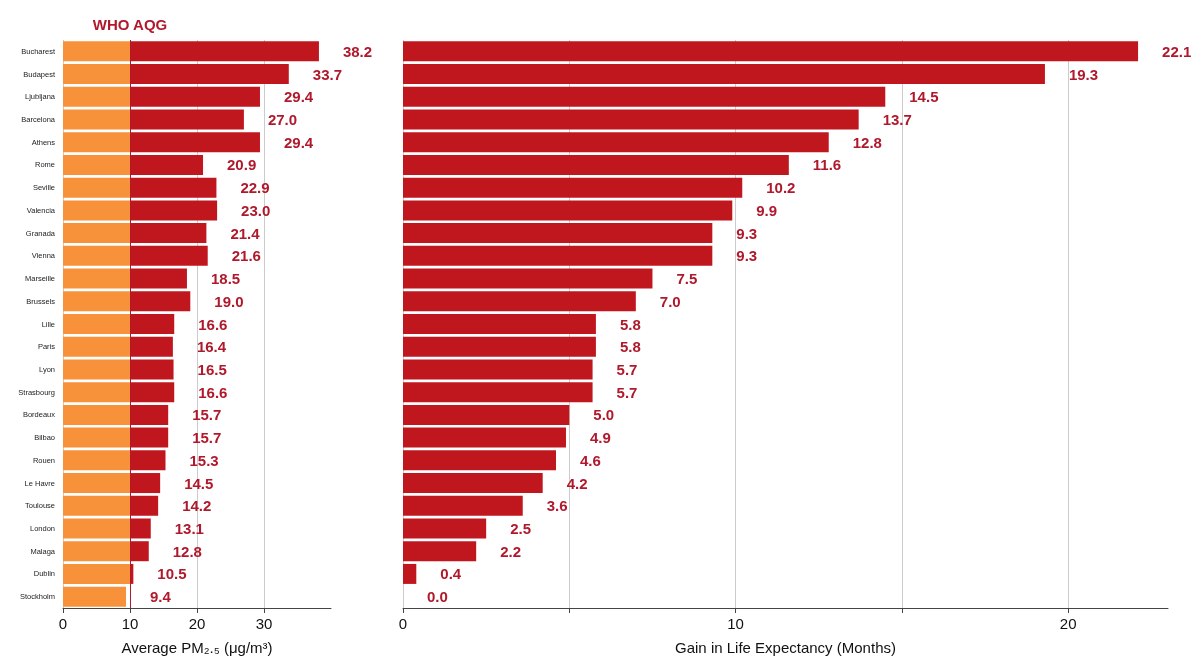  Describe the element at coordinates (211, 347) in the screenshot. I see `total-label: 16.4` at that location.